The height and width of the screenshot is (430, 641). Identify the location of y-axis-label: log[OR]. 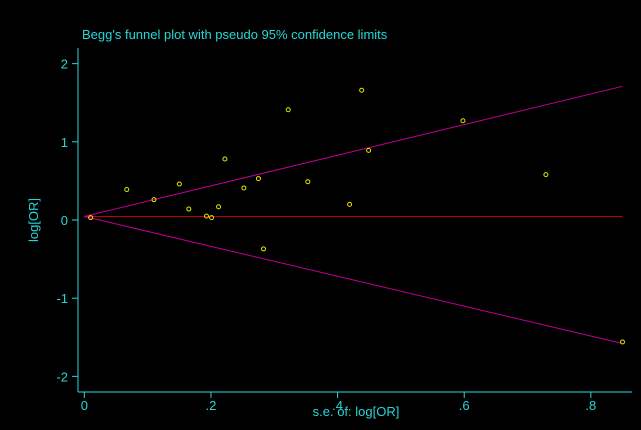
(33, 220).